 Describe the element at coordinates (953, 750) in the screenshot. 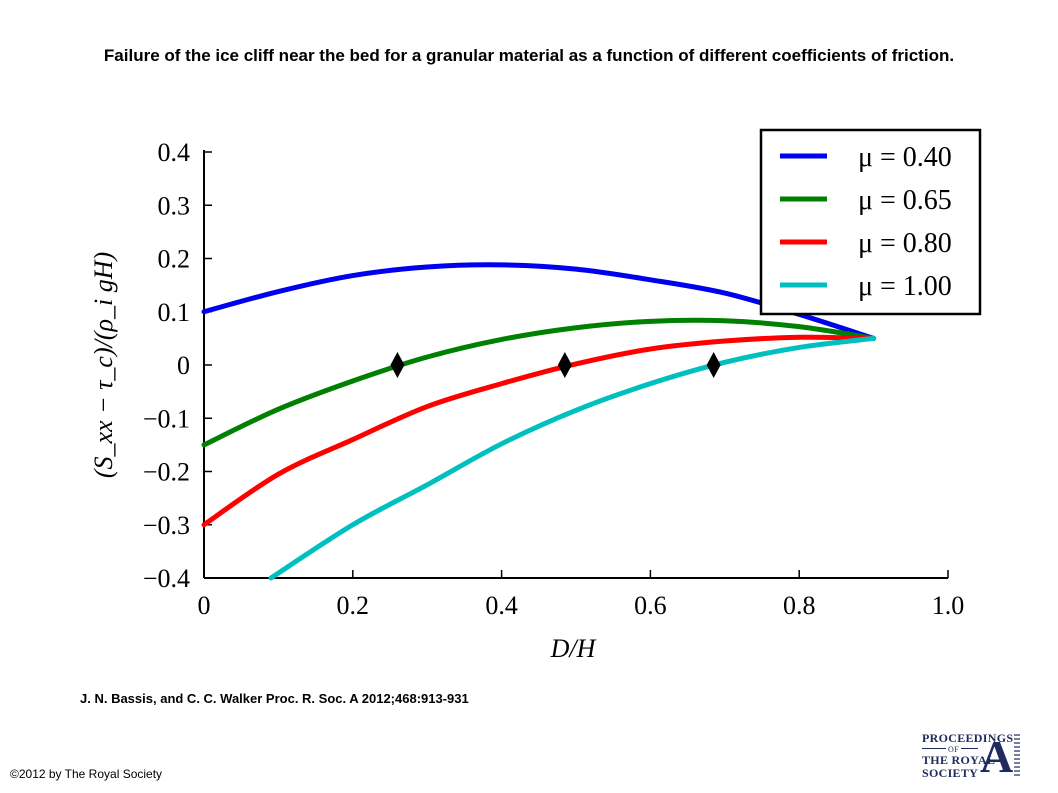

I see `logo-line-2: OF` at that location.